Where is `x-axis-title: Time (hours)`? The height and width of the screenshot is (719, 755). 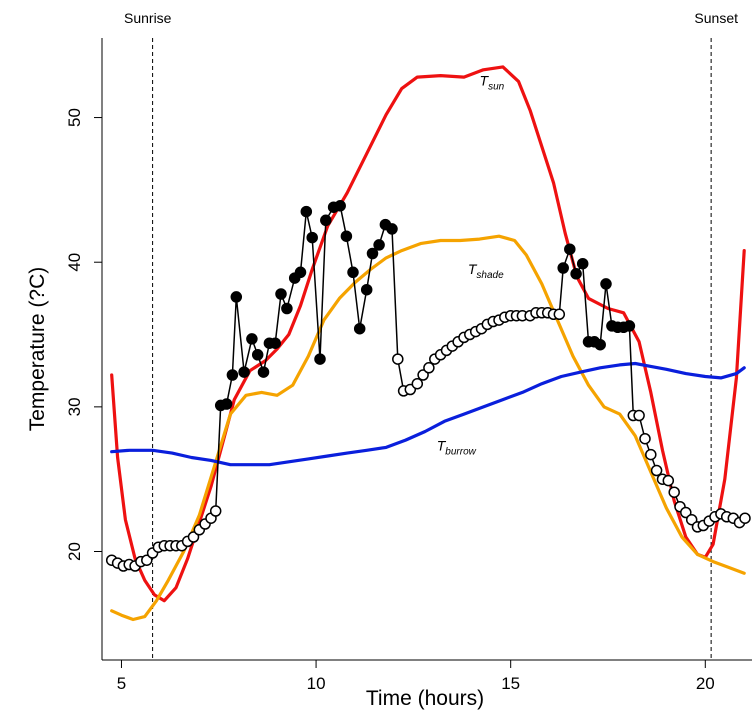
x-axis-title: Time (hours) is located at coordinates (425, 698).